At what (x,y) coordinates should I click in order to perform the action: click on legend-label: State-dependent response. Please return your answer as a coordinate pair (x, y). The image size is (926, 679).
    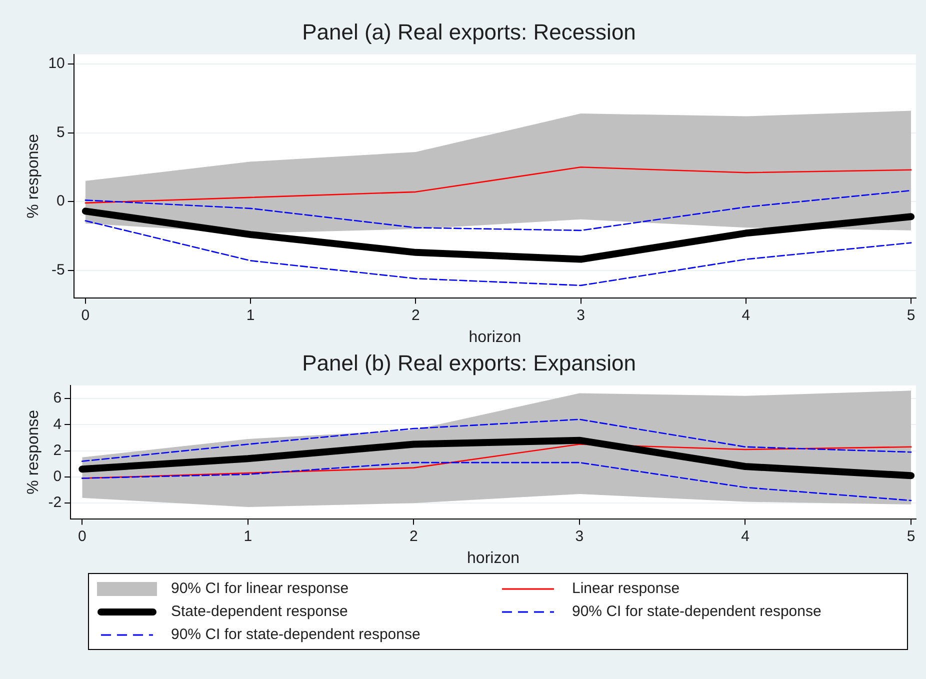
    Looking at the image, I should click on (259, 611).